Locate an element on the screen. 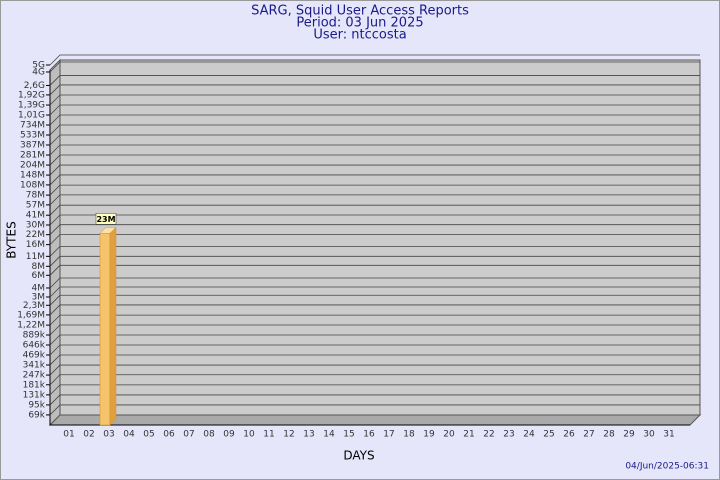  y-tick-label: 95k is located at coordinates (36, 405).